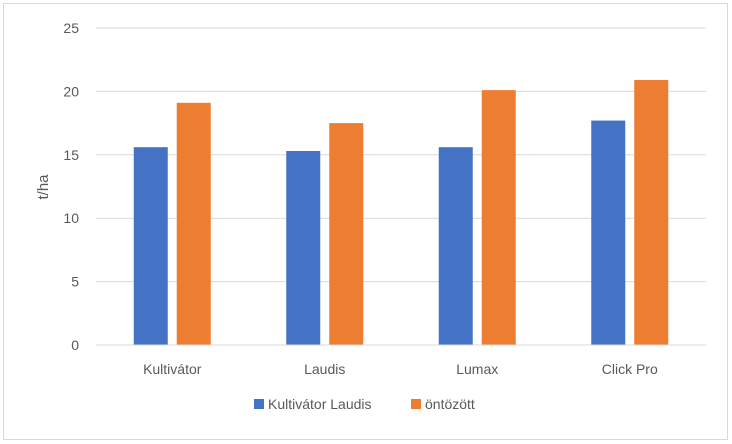  I want to click on y-tick-label: 5, so click(75, 282).